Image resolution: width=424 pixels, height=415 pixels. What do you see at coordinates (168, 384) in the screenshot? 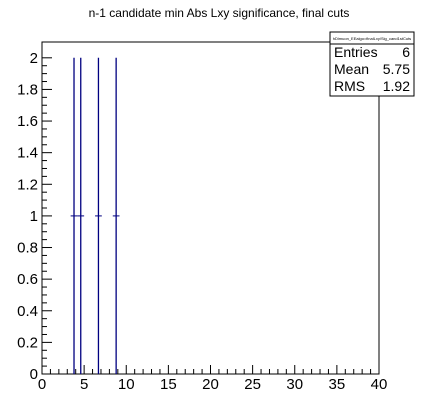
I see `x-tick-label: 15` at bounding box center [168, 384].